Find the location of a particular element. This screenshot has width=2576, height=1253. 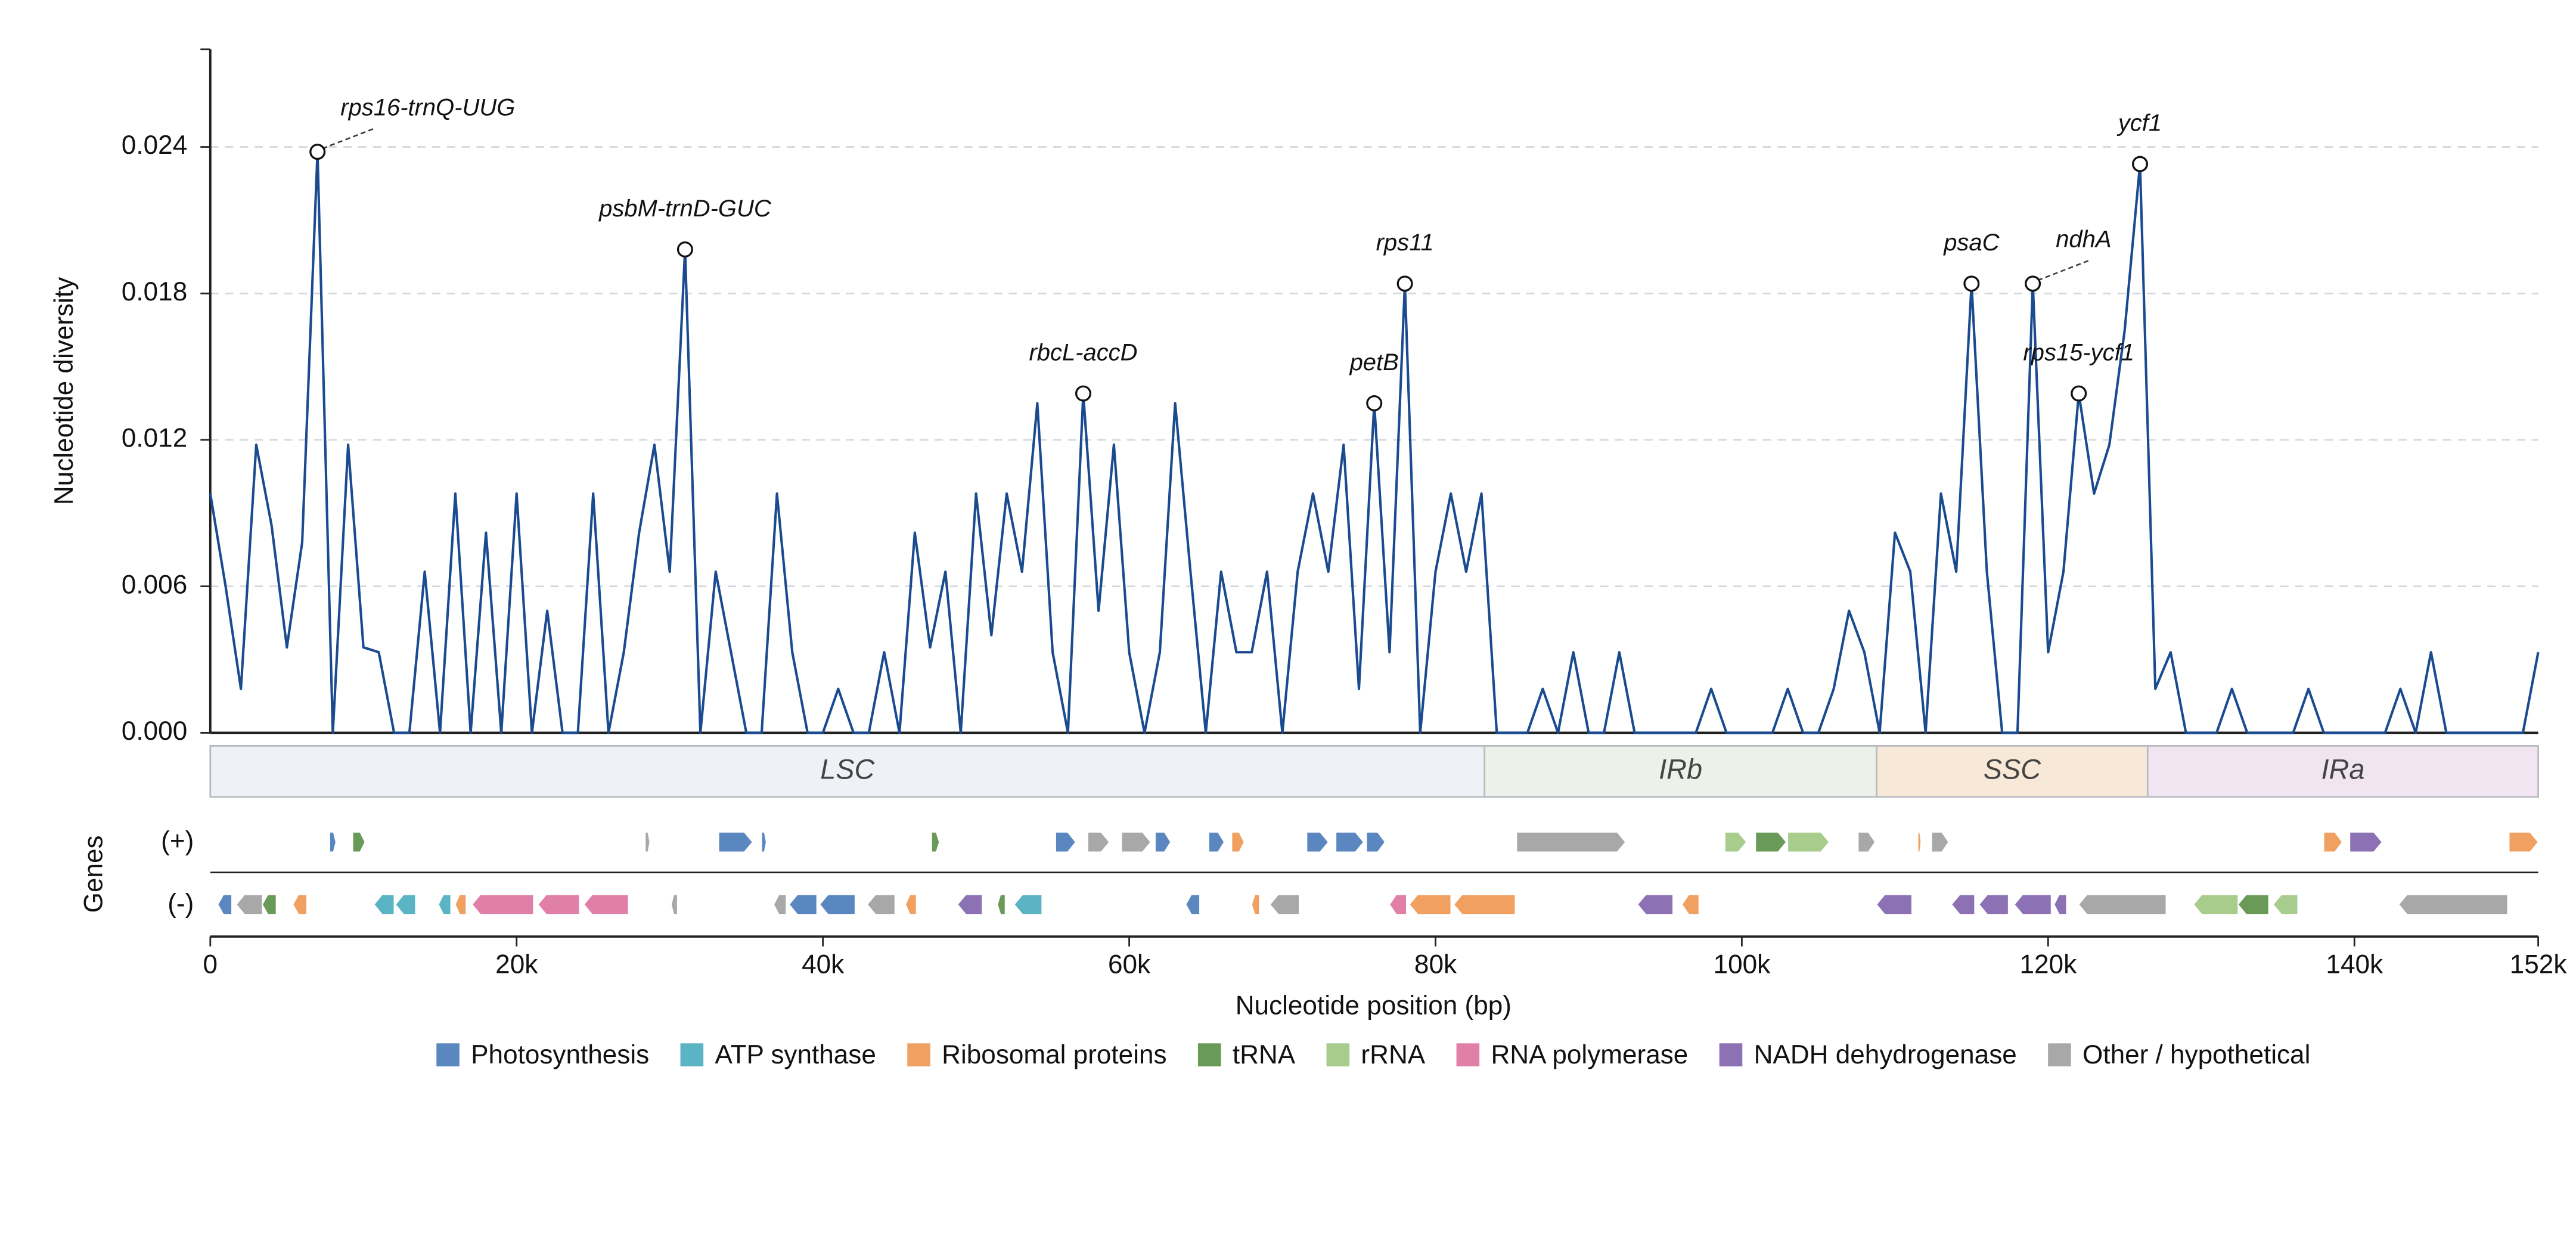

x-tick-label: 40k is located at coordinates (824, 964).